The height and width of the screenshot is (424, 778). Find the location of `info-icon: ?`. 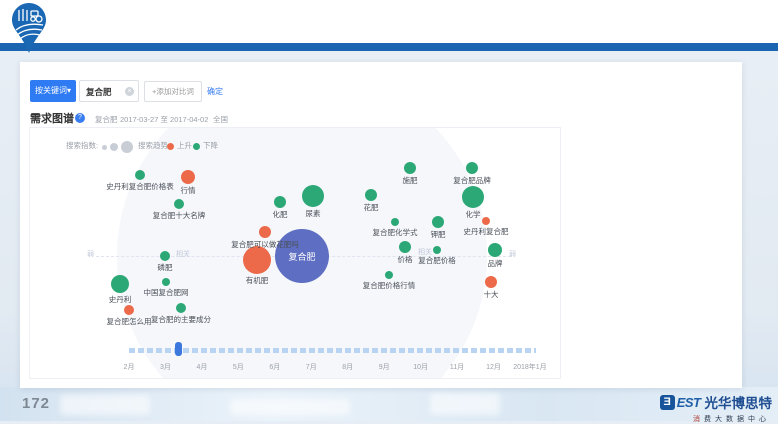

info-icon: ? is located at coordinates (80, 118).